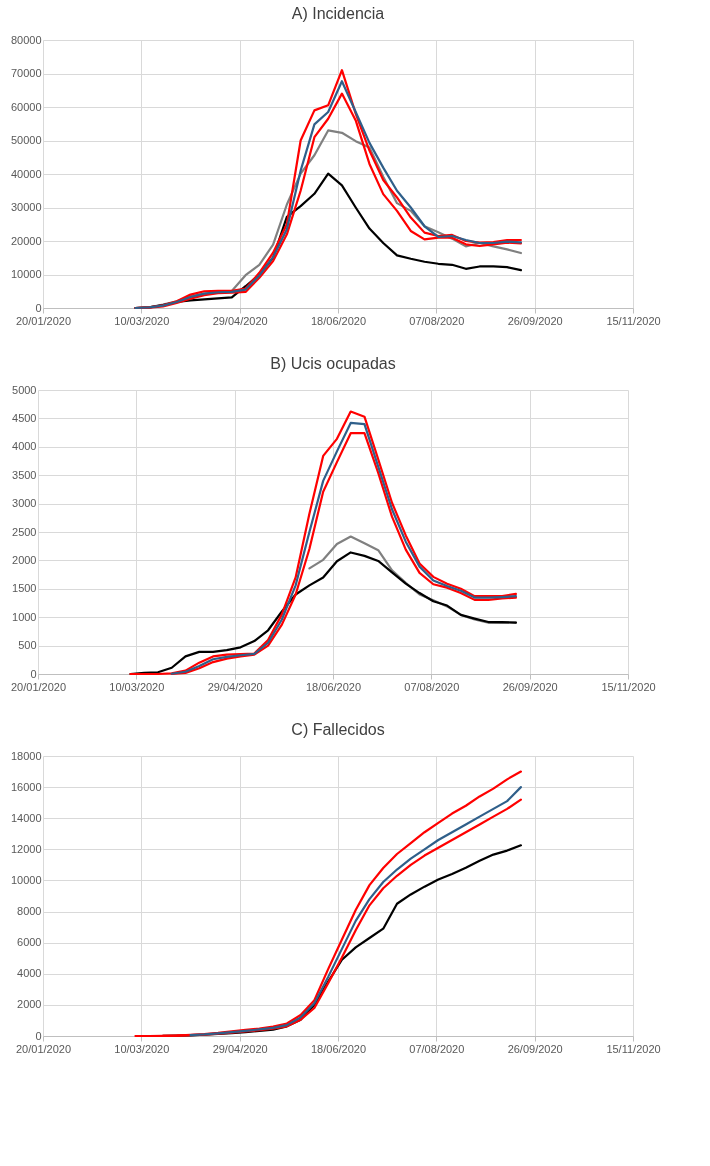  What do you see at coordinates (24, 389) in the screenshot?
I see `y-tick-label: 5000` at bounding box center [24, 389].